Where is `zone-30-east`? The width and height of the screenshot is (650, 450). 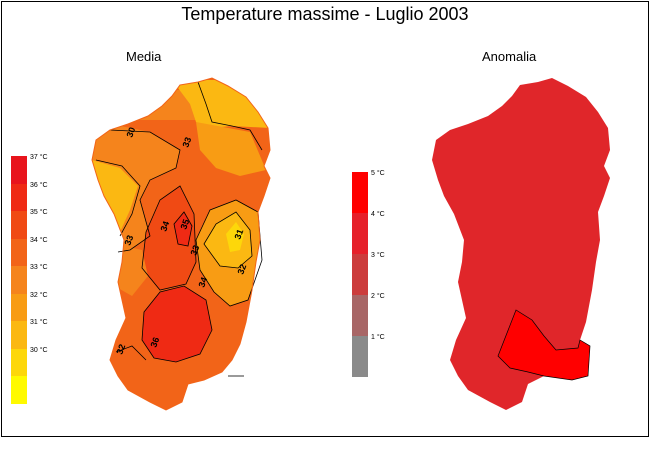
zone-30-east is located at coordinates (235, 237).